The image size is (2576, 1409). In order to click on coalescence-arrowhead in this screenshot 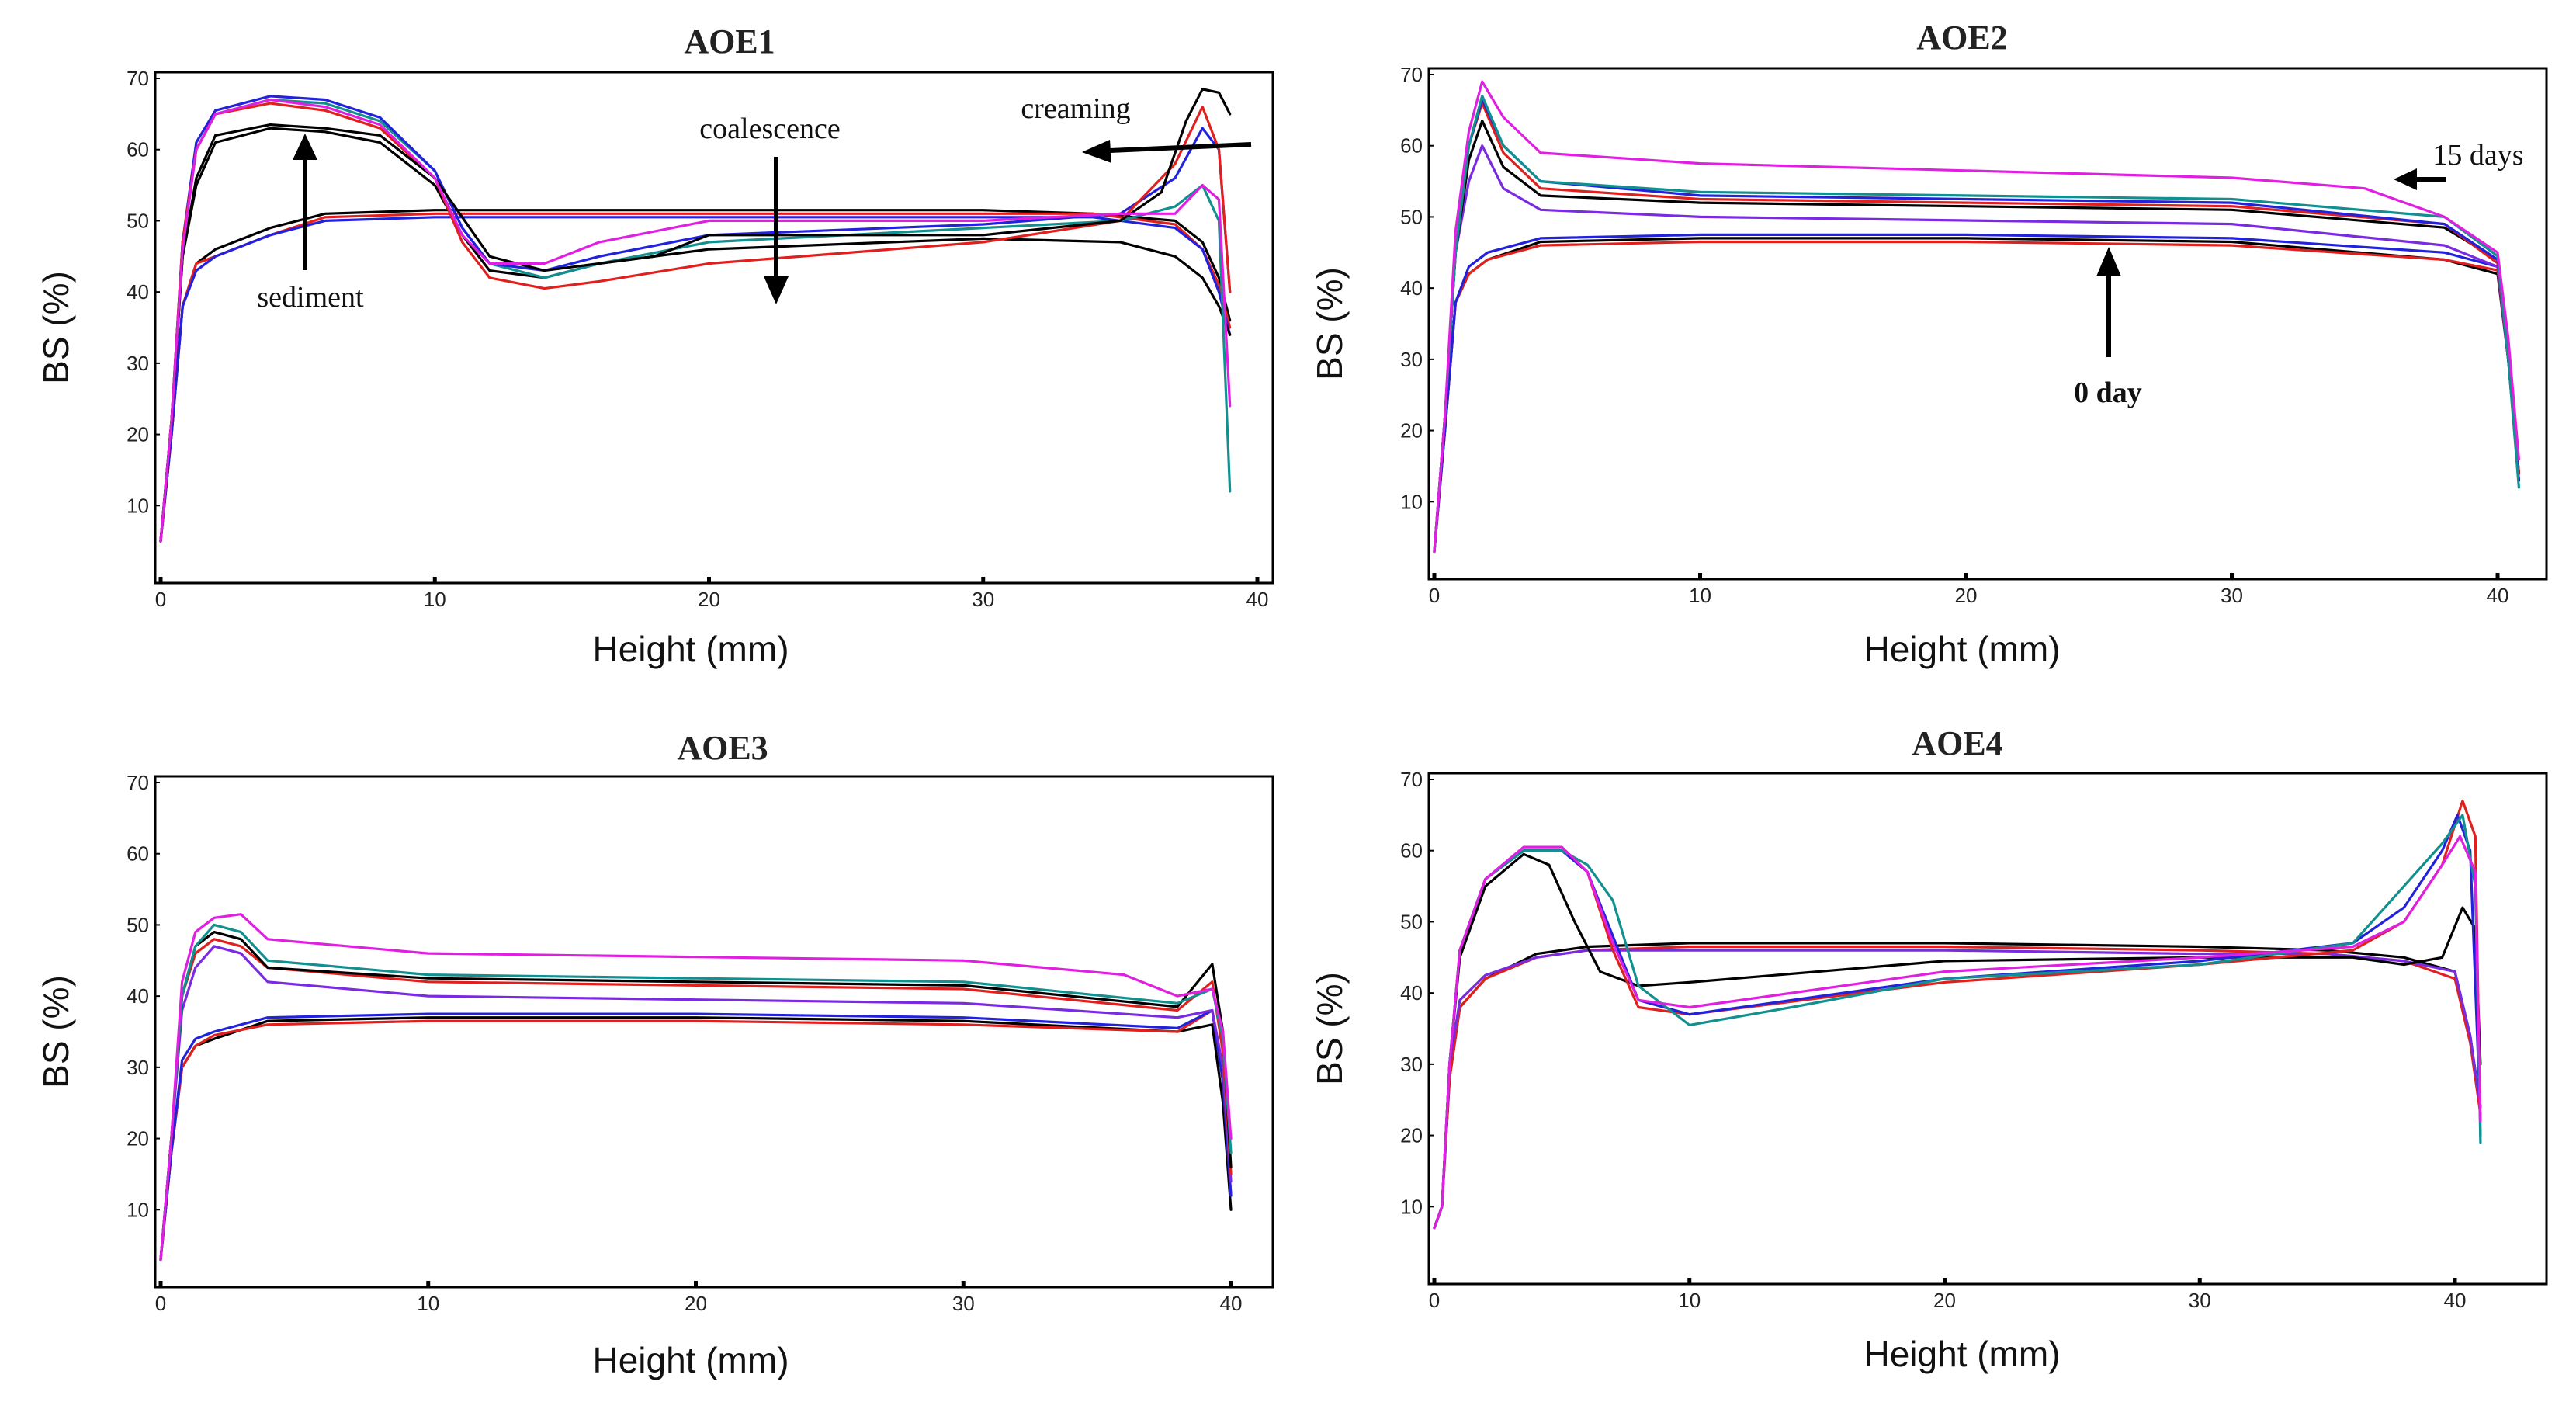, I will do `click(776, 290)`.